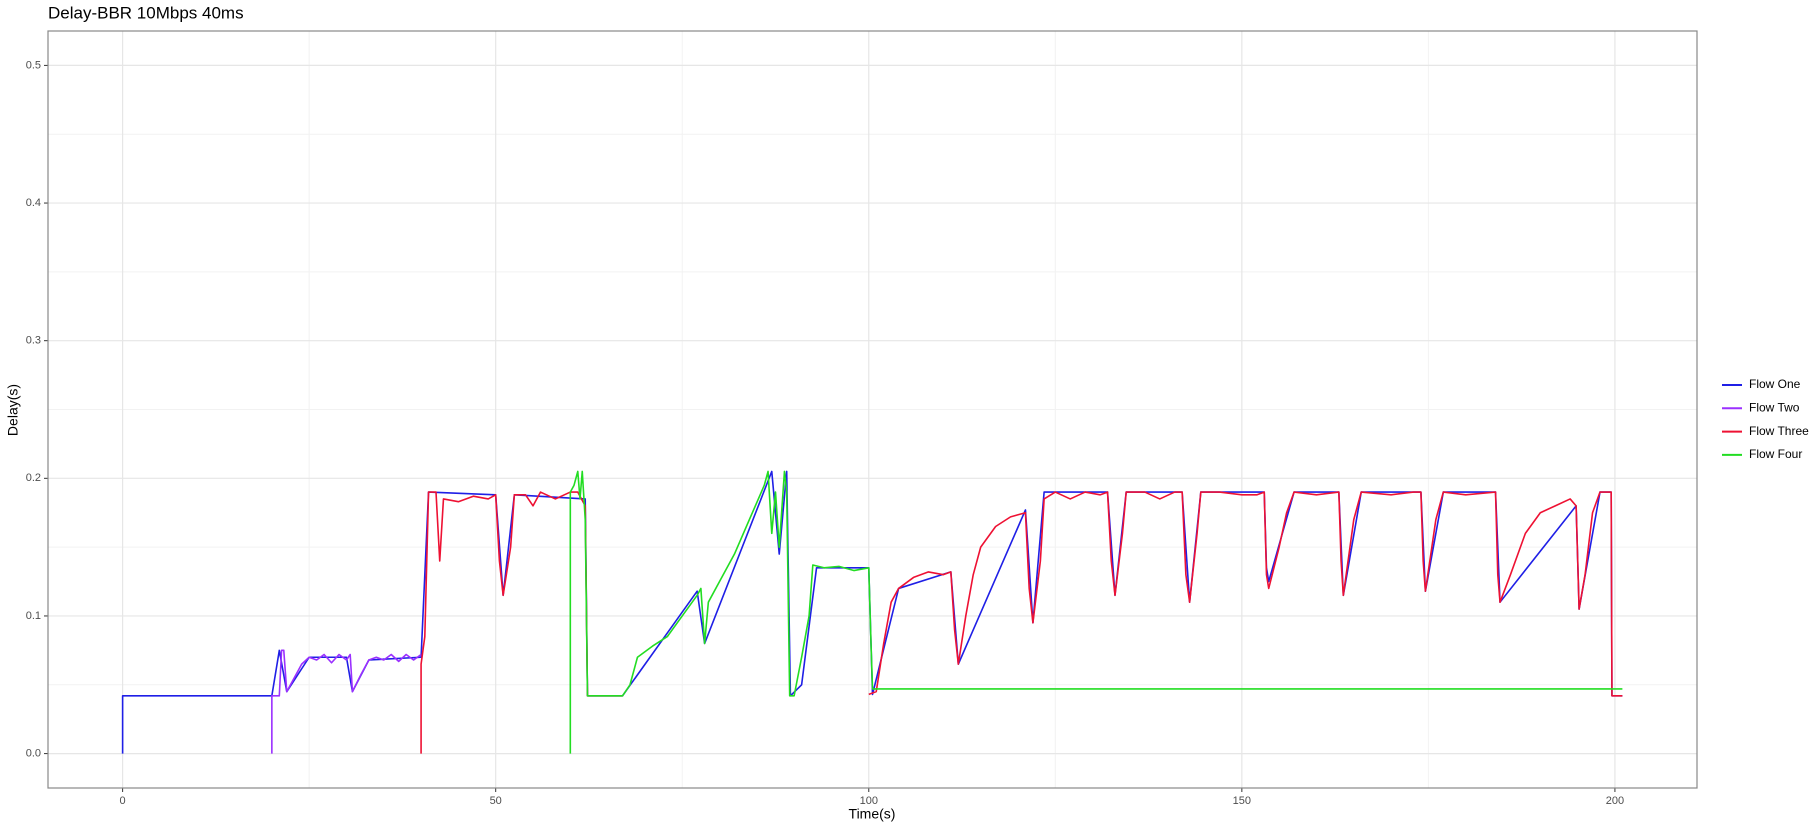 The height and width of the screenshot is (828, 1820). What do you see at coordinates (13, 410) in the screenshot?
I see `y-axis-title: Delay(s)` at bounding box center [13, 410].